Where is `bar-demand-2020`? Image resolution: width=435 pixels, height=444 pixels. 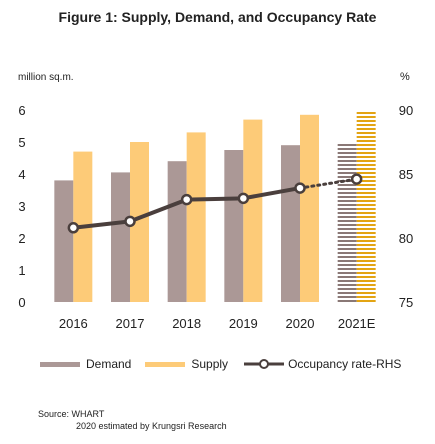
bar-demand-2020 is located at coordinates (290, 223).